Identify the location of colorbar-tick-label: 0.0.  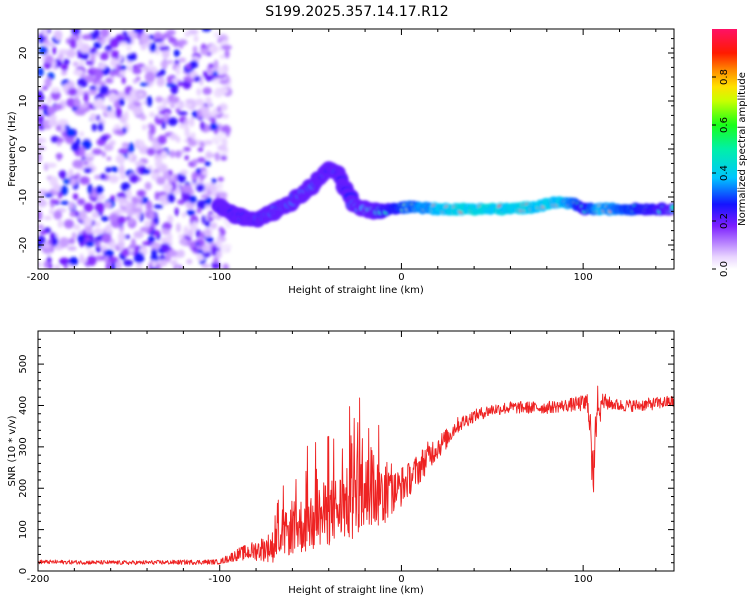
(724, 269).